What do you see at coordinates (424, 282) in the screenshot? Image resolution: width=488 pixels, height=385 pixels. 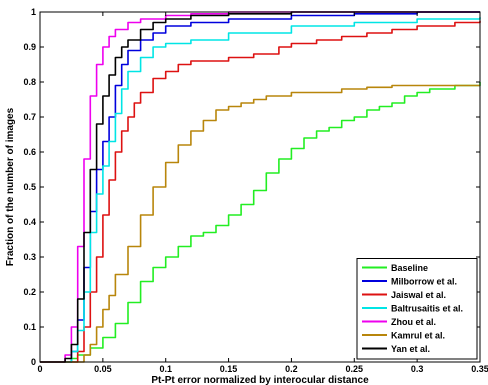 I see `legend-label: Milborrow et al.` at bounding box center [424, 282].